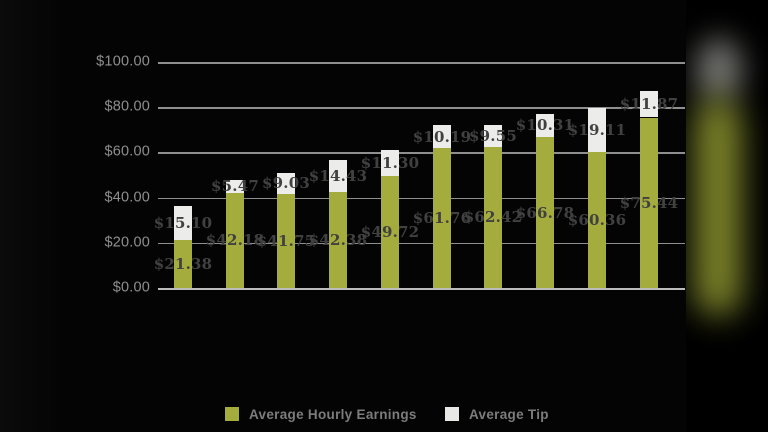 The image size is (768, 432). I want to click on blurred-tip-bar-reflection, so click(719, 70).